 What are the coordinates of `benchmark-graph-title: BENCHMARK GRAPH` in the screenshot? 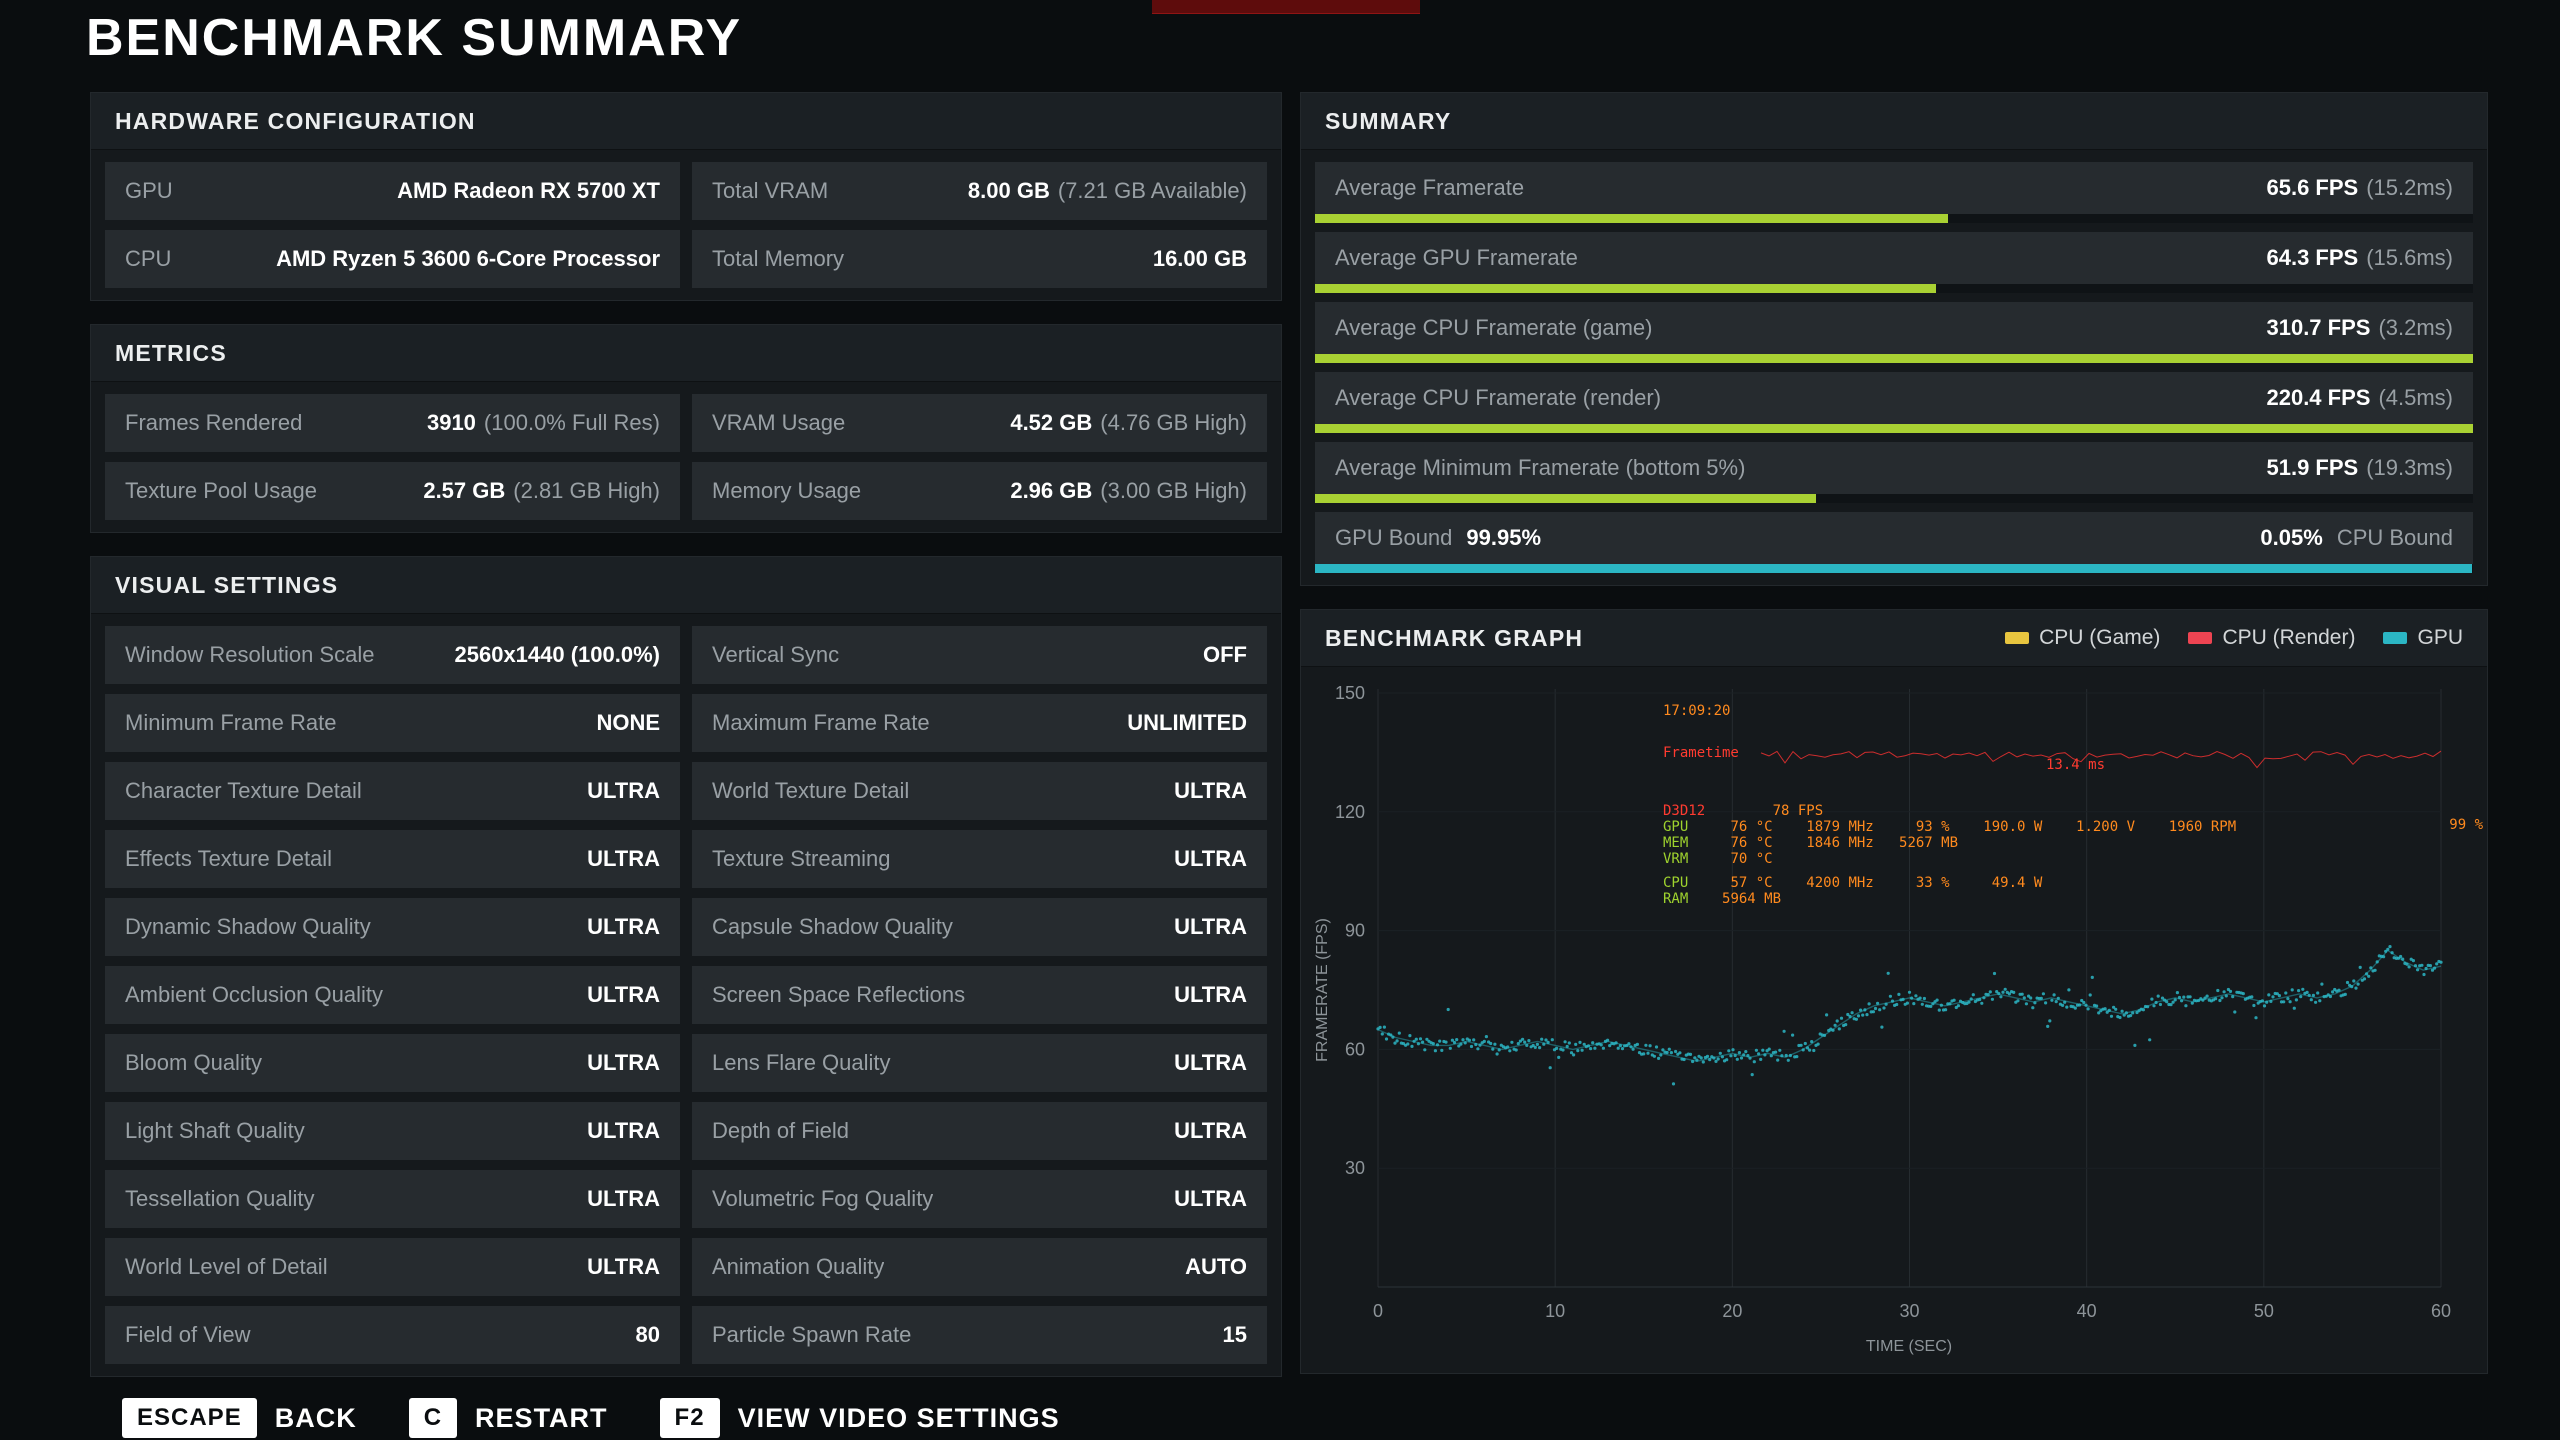 It's located at (1454, 637).